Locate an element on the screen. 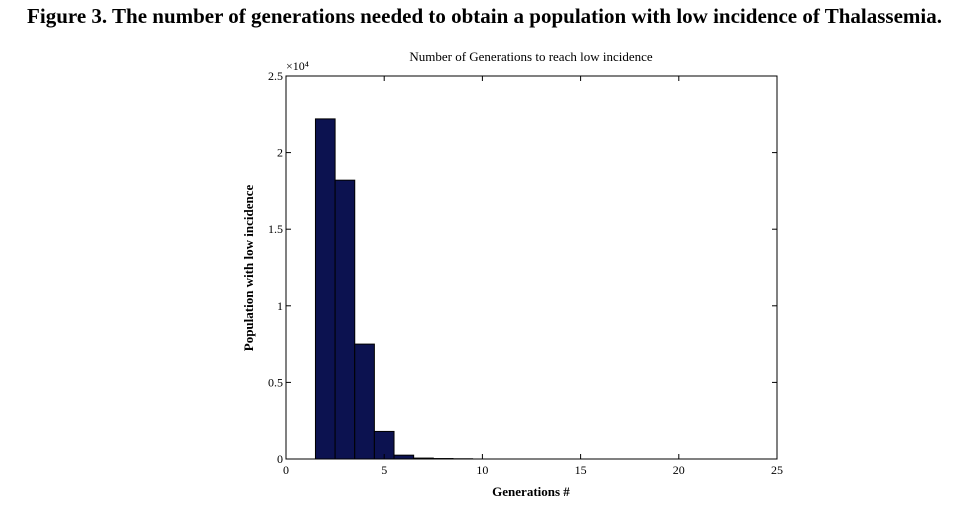 The width and height of the screenshot is (969, 507). y-tick-label-4: 2 is located at coordinates (280, 153).